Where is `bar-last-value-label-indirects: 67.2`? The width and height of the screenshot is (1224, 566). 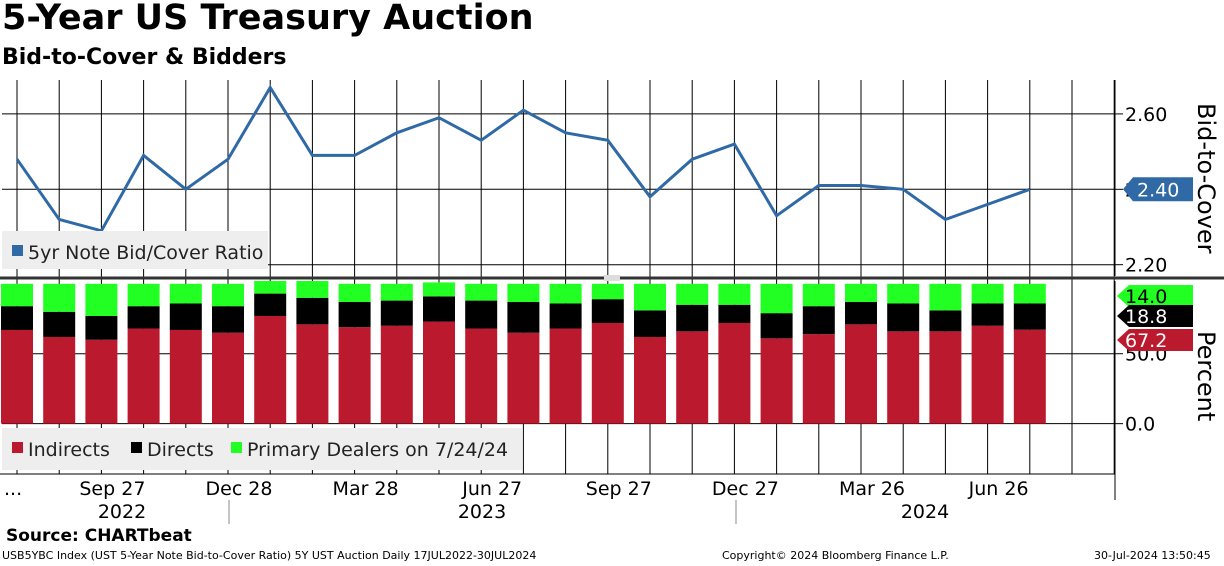 bar-last-value-label-indirects: 67.2 is located at coordinates (1146, 341).